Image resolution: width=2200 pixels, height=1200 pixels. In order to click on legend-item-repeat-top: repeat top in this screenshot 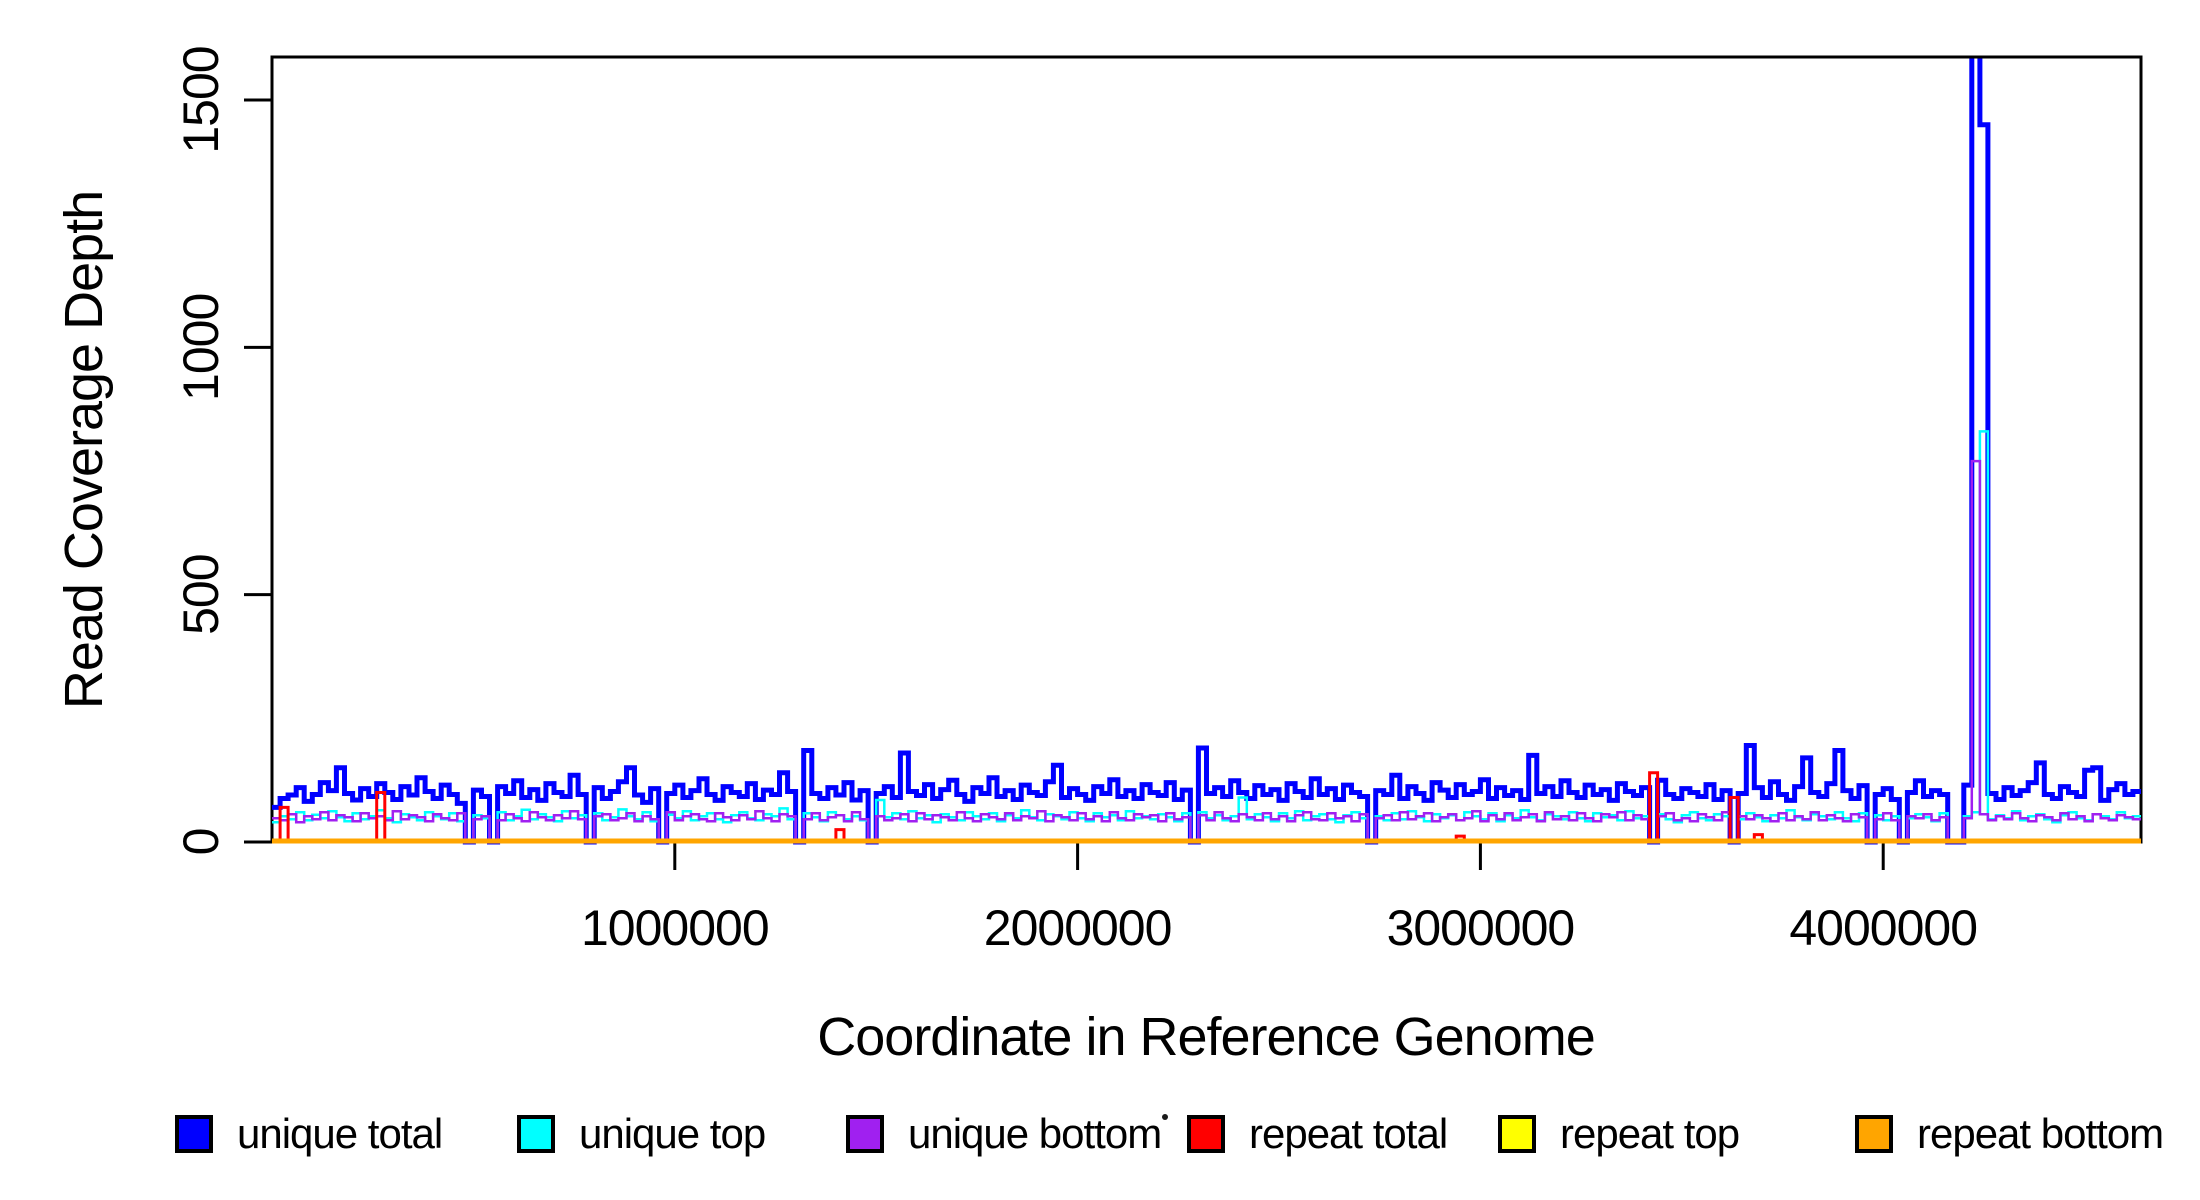, I will do `click(1619, 1133)`.